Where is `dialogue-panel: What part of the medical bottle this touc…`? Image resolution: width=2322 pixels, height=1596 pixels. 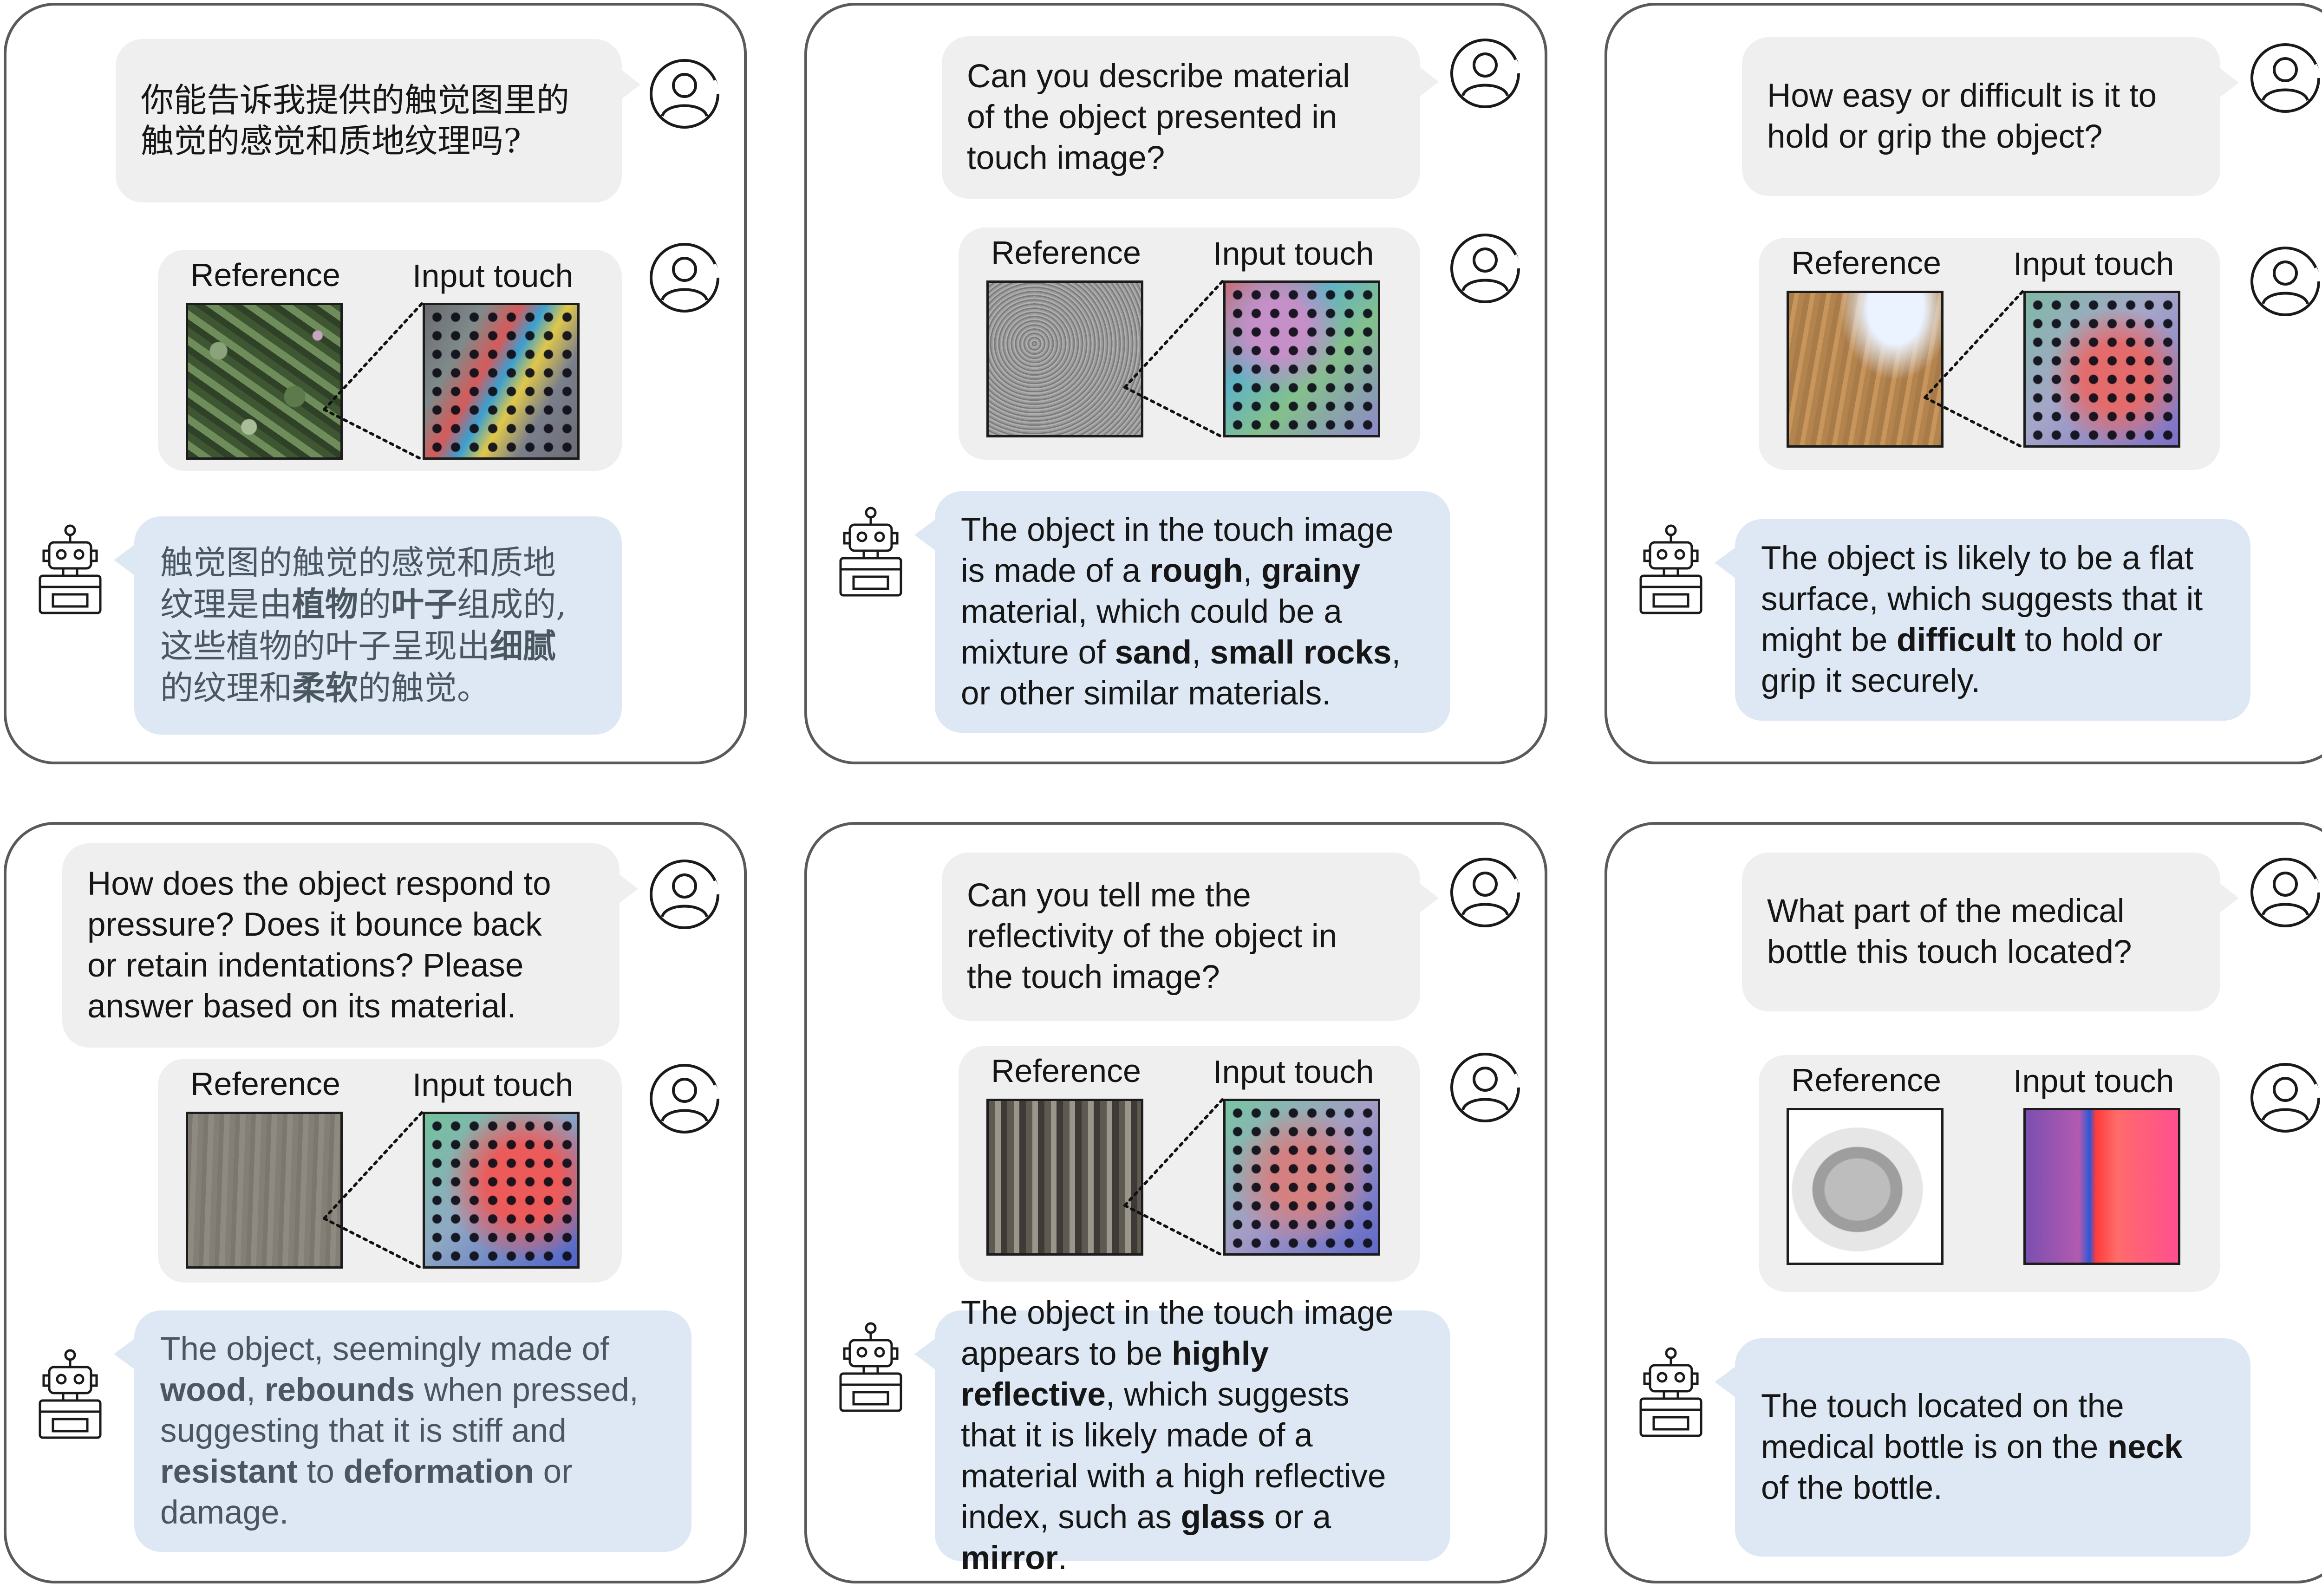
dialogue-panel: What part of the medical bottle this touc… is located at coordinates (1963, 1202).